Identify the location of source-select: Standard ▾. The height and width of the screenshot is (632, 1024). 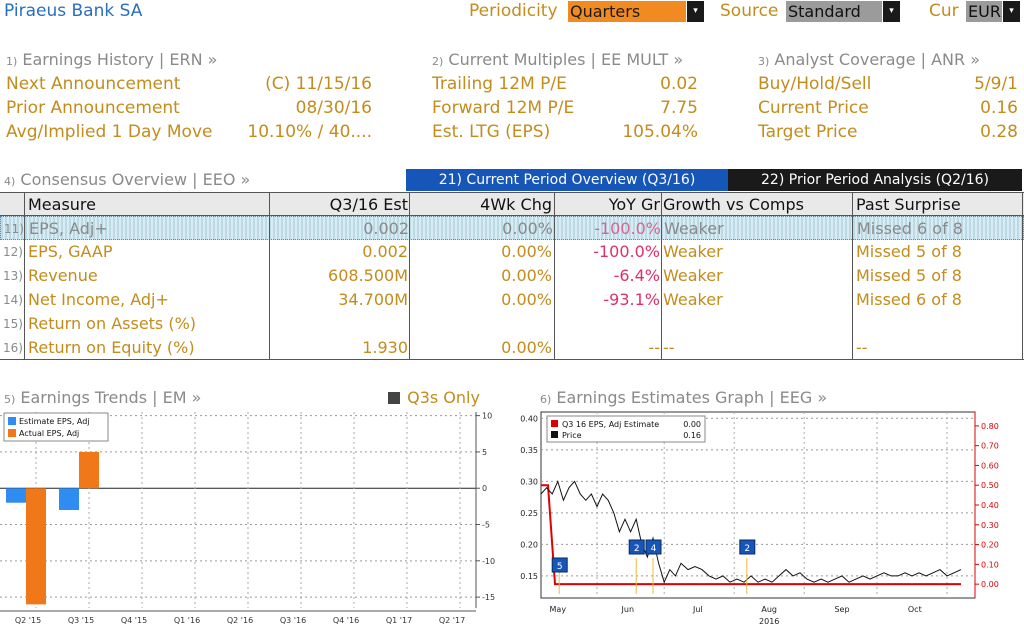
(843, 11).